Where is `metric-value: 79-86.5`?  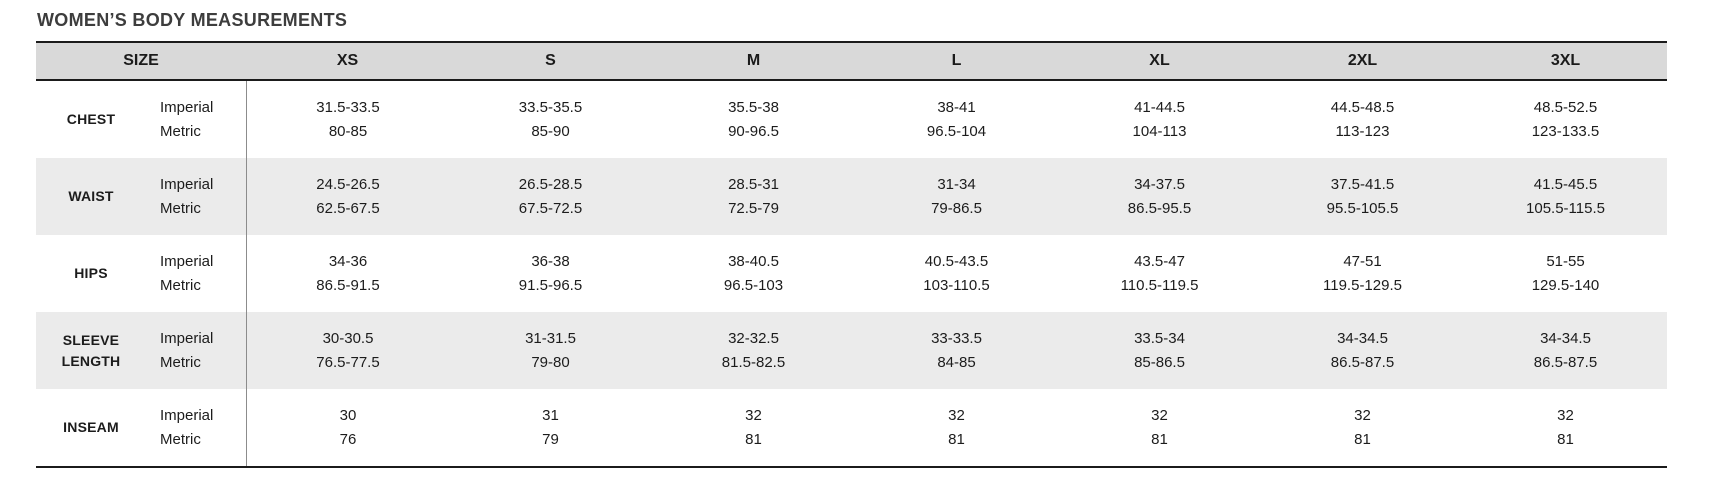 metric-value: 79-86.5 is located at coordinates (956, 208).